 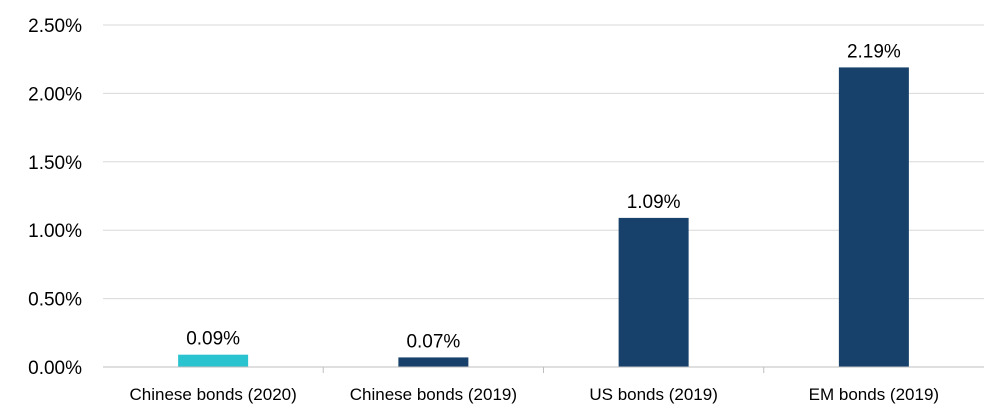 What do you see at coordinates (213, 339) in the screenshot?
I see `data-label: 0.09%` at bounding box center [213, 339].